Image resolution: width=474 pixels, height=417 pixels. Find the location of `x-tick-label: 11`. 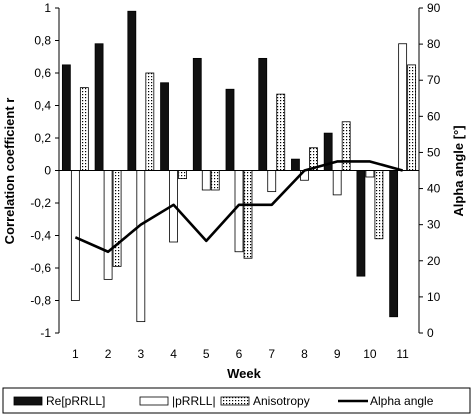

x-tick-label: 11 is located at coordinates (402, 354).